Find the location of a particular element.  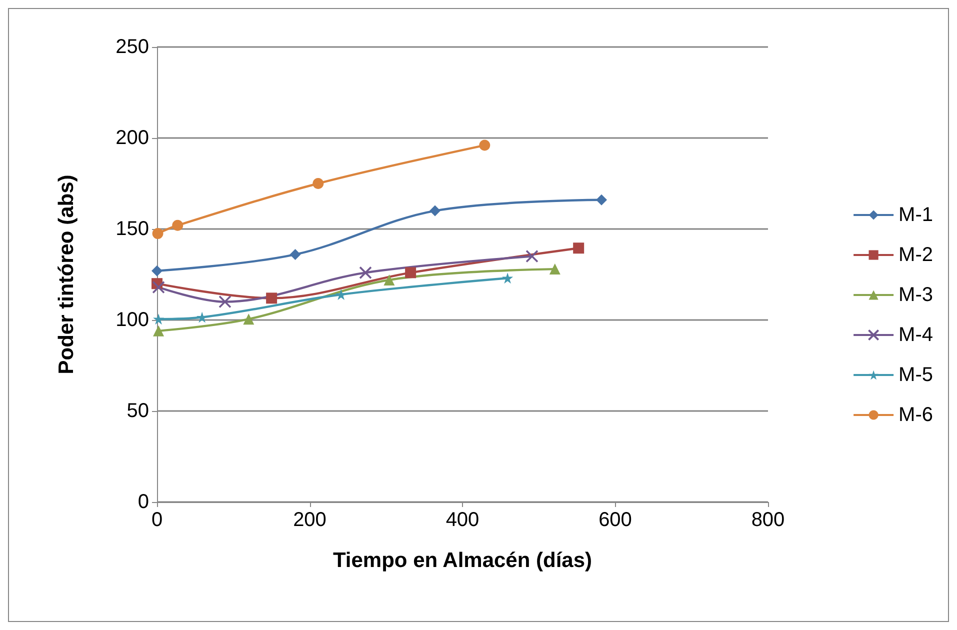

x-tick-label: 800 is located at coordinates (768, 520).